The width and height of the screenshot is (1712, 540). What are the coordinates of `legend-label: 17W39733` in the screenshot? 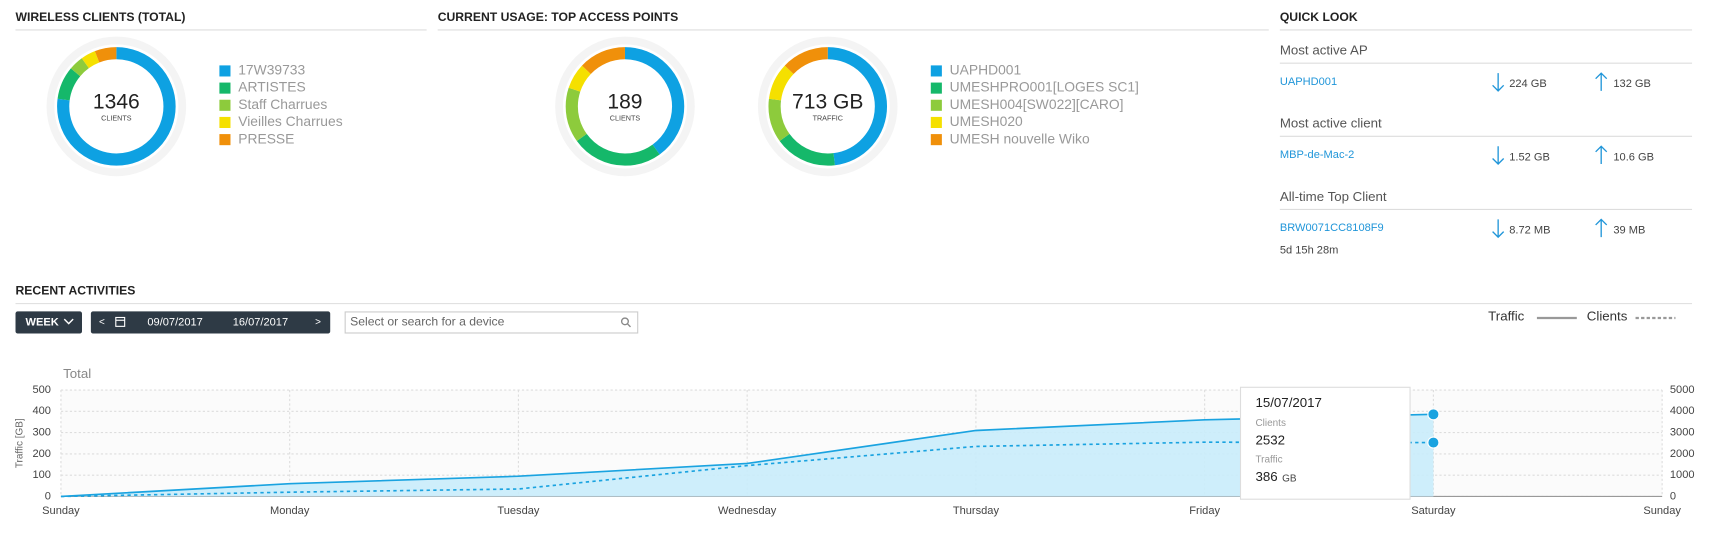 It's located at (271, 70).